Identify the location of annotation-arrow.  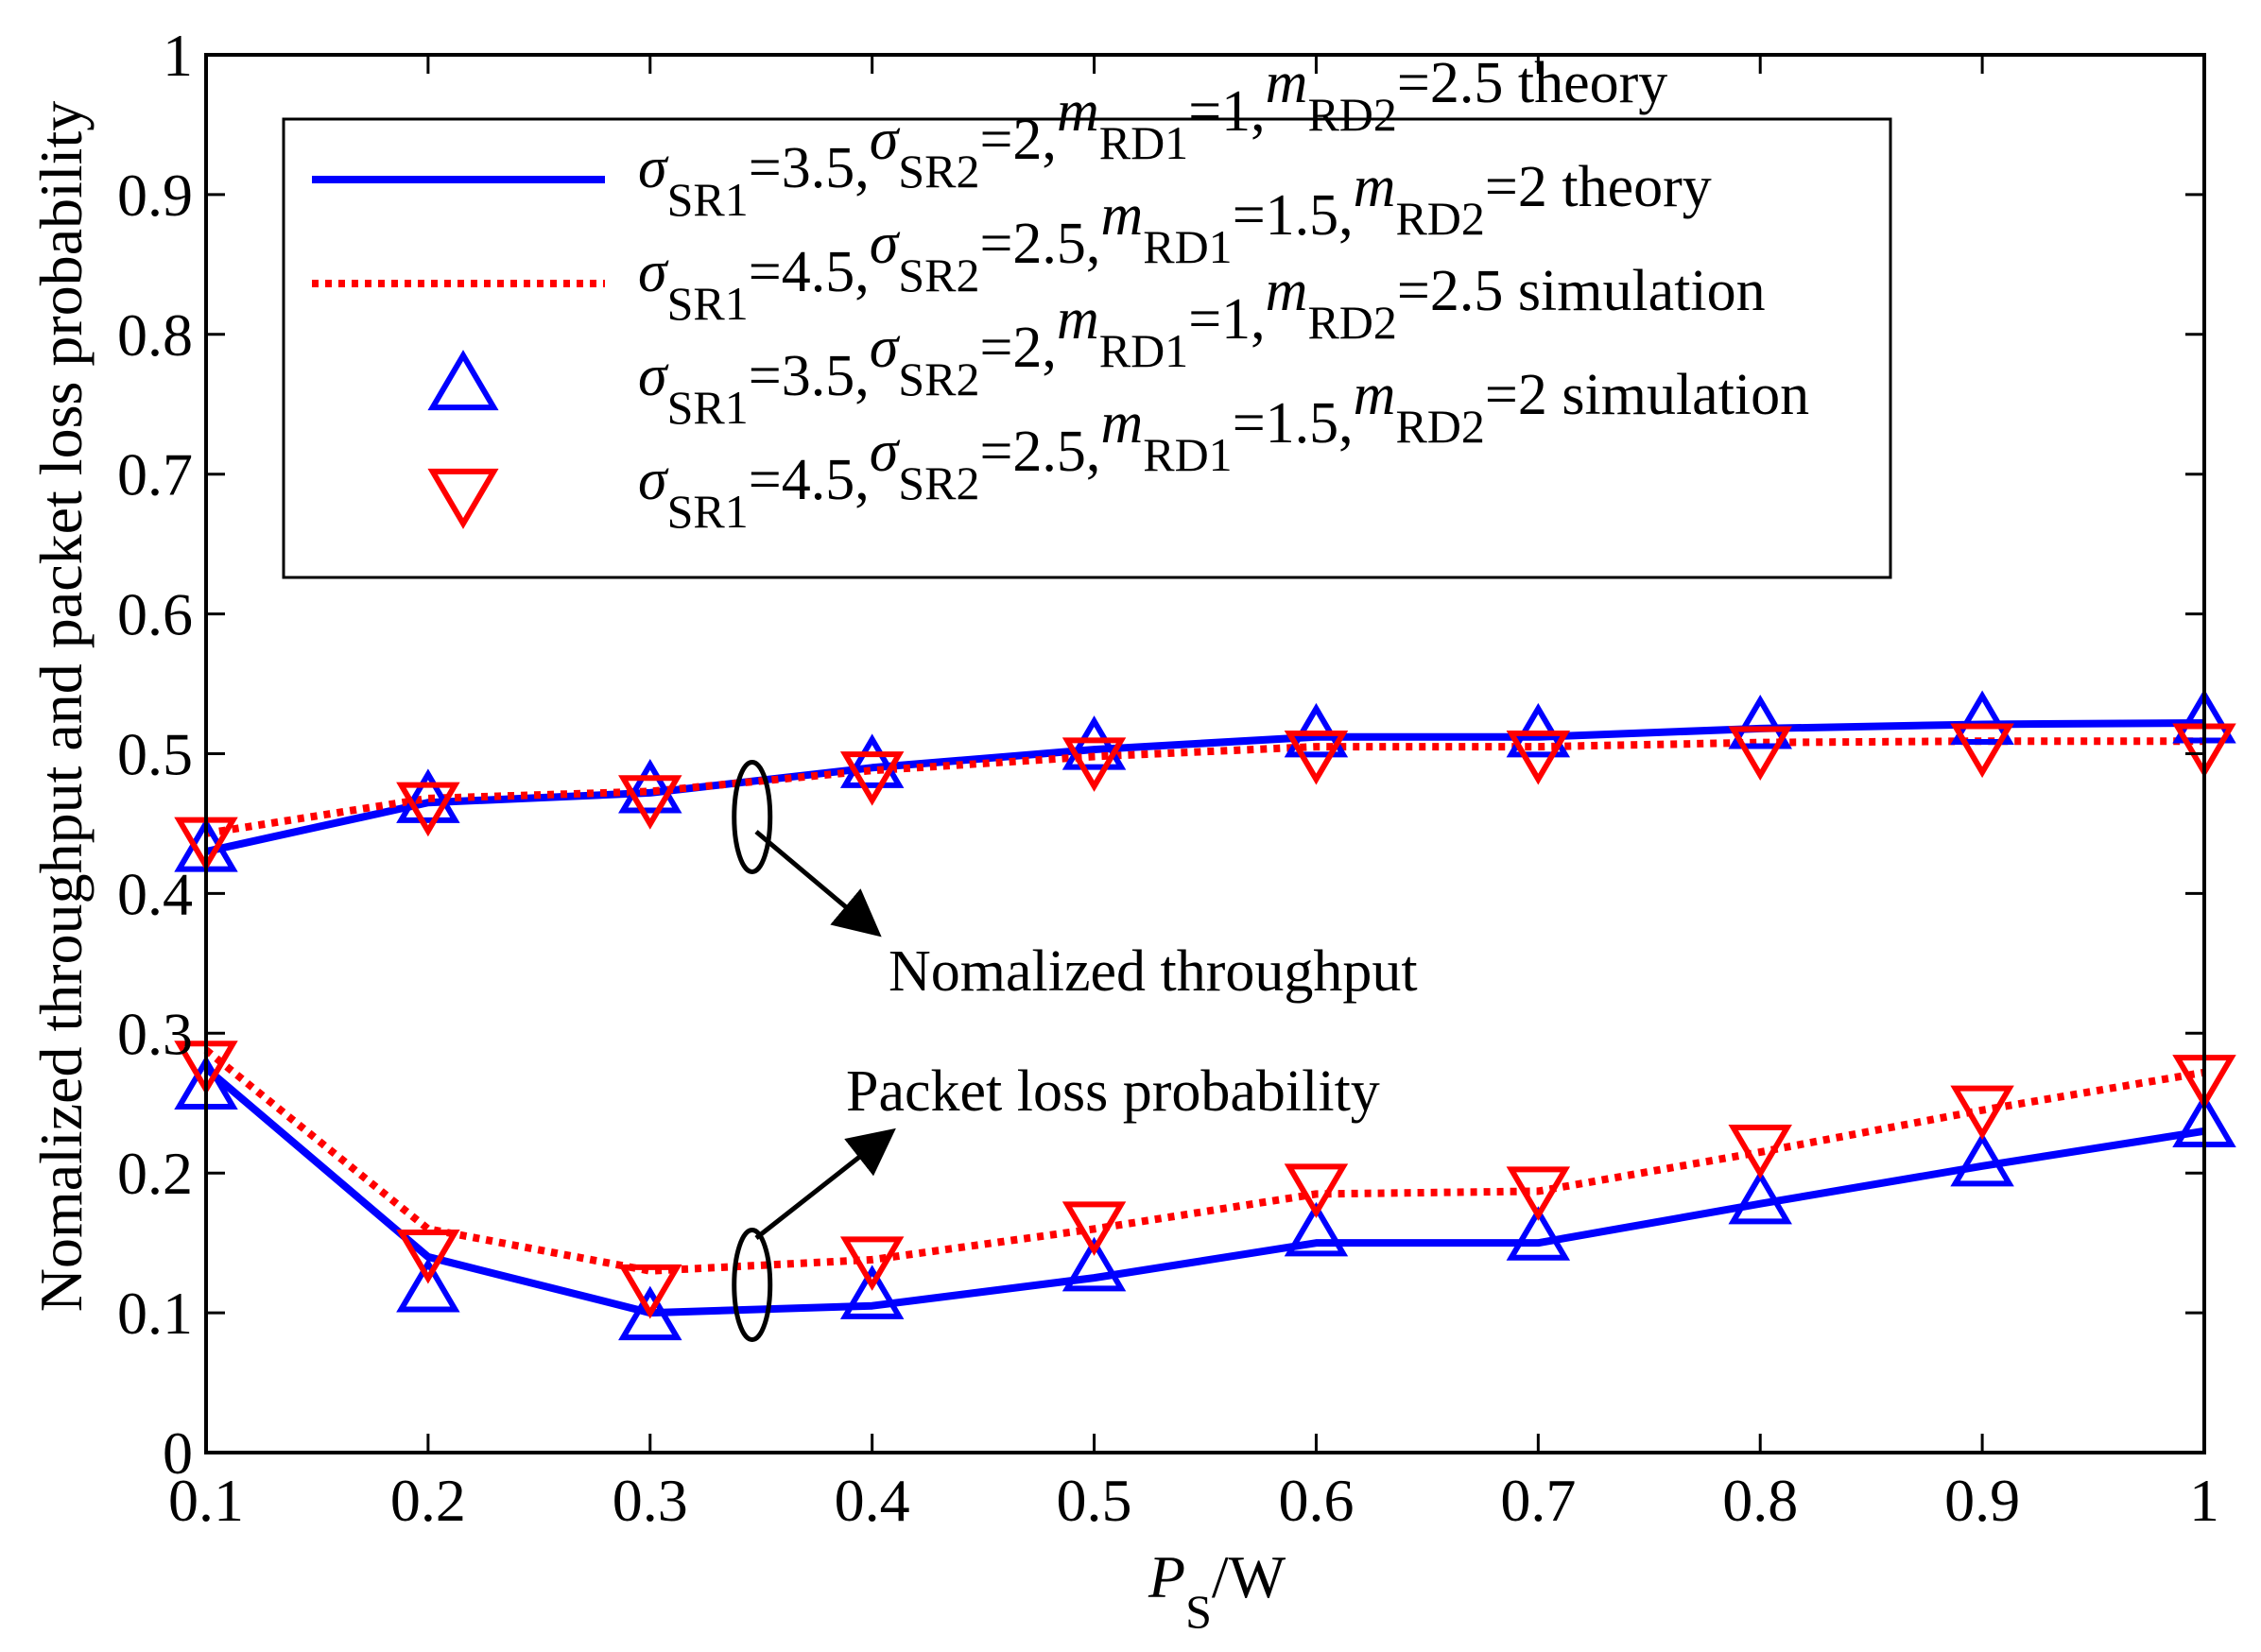
(825, 1183).